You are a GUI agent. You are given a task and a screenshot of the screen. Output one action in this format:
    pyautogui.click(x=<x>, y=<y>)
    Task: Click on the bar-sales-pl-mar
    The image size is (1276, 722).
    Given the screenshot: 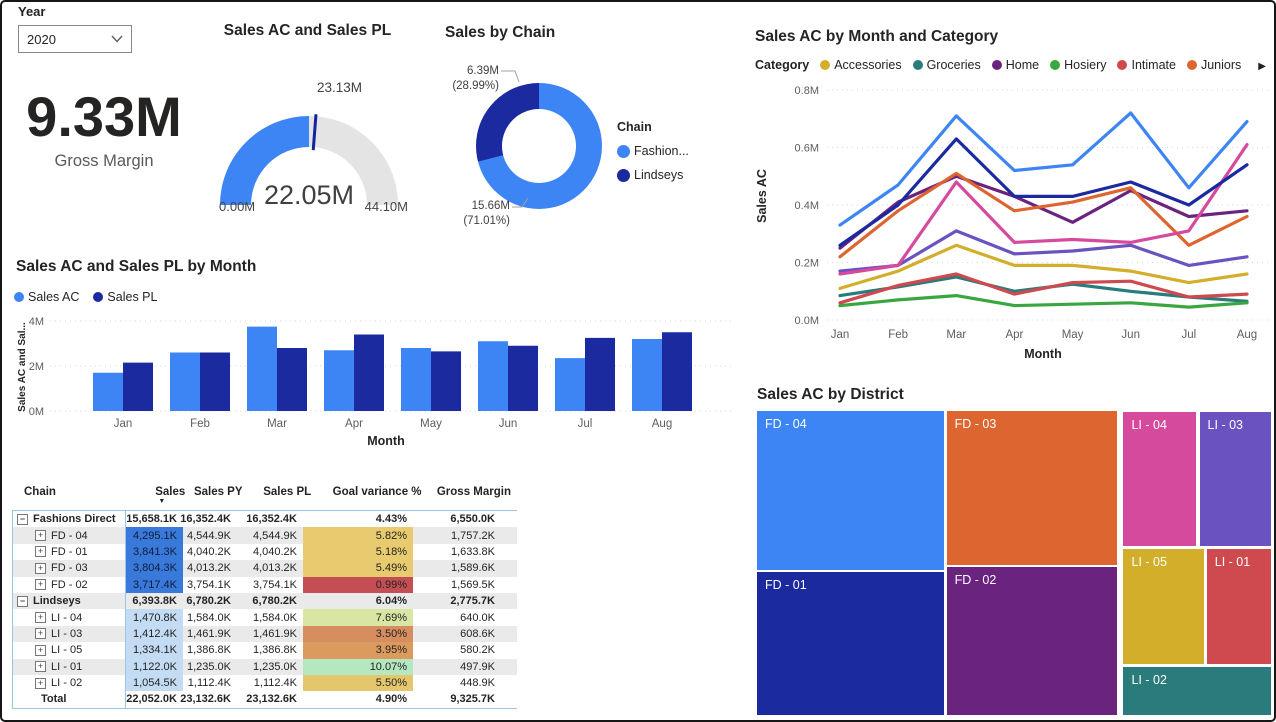 What is the action you would take?
    pyautogui.click(x=292, y=379)
    